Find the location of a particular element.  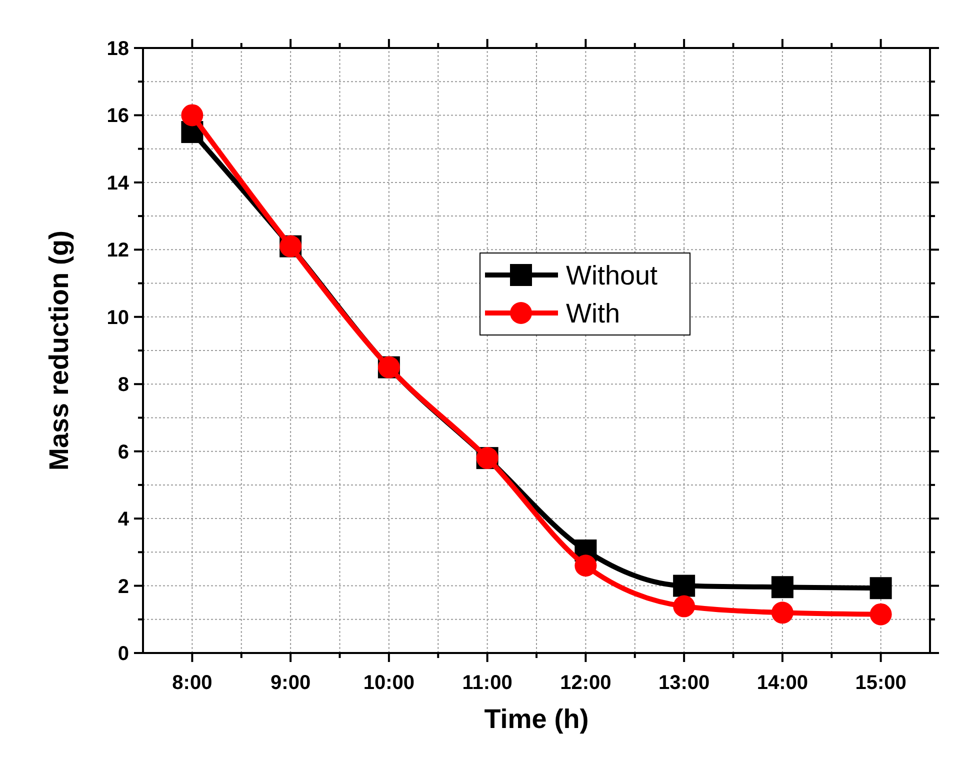

x-tick-label: 8:00 is located at coordinates (192, 683).